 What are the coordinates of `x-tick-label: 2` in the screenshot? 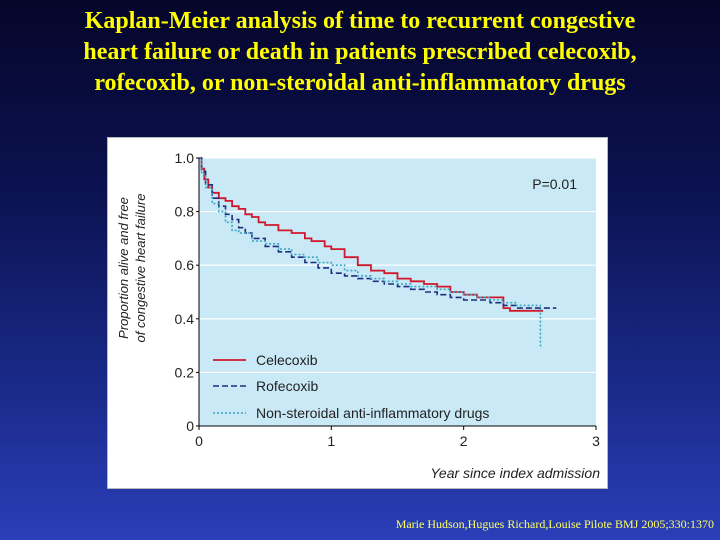 It's located at (464, 441).